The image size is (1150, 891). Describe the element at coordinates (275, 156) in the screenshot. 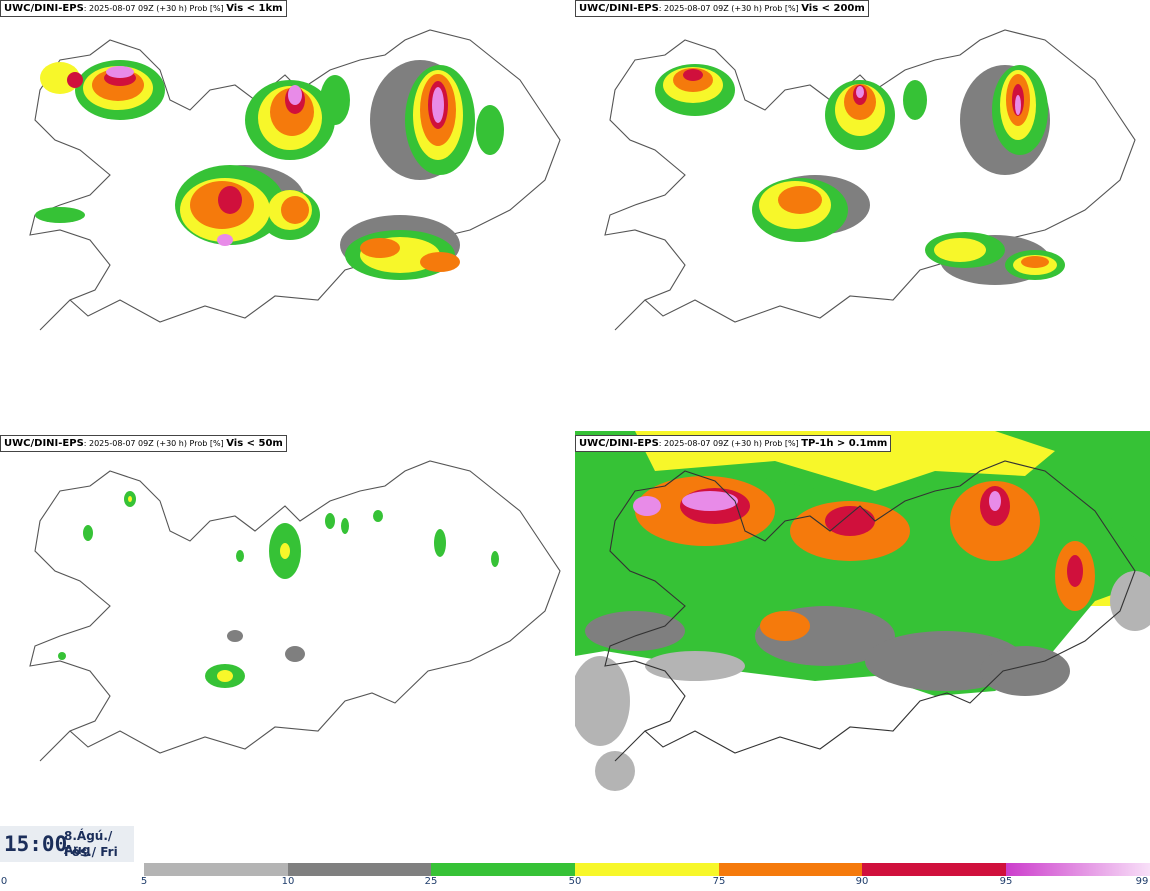

I see `prob-field-magenta` at that location.